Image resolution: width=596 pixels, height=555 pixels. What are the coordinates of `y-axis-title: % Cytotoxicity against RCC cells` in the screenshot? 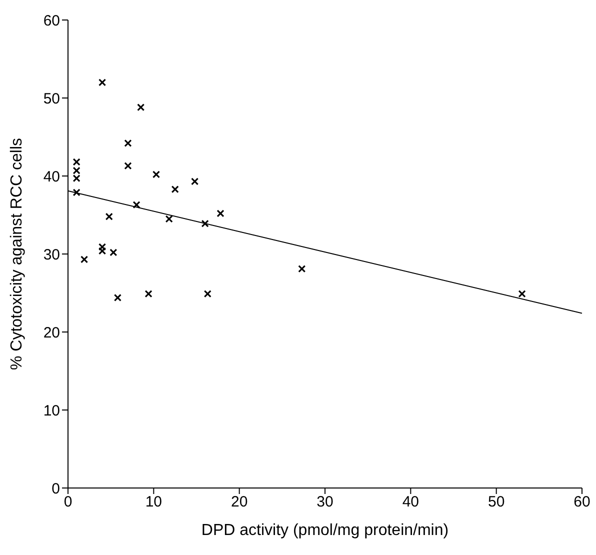 It's located at (17, 254).